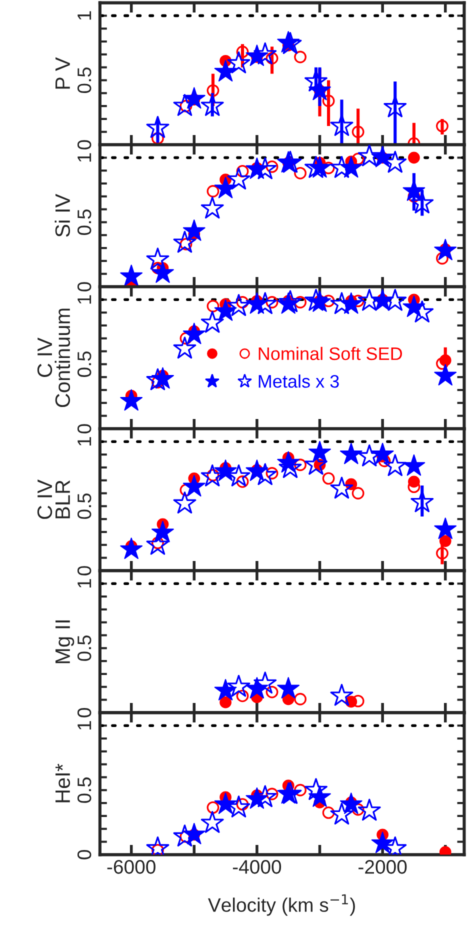 Image resolution: width=467 pixels, height=930 pixels. What do you see at coordinates (298, 381) in the screenshot?
I see `legend-label: Metals x 3` at bounding box center [298, 381].